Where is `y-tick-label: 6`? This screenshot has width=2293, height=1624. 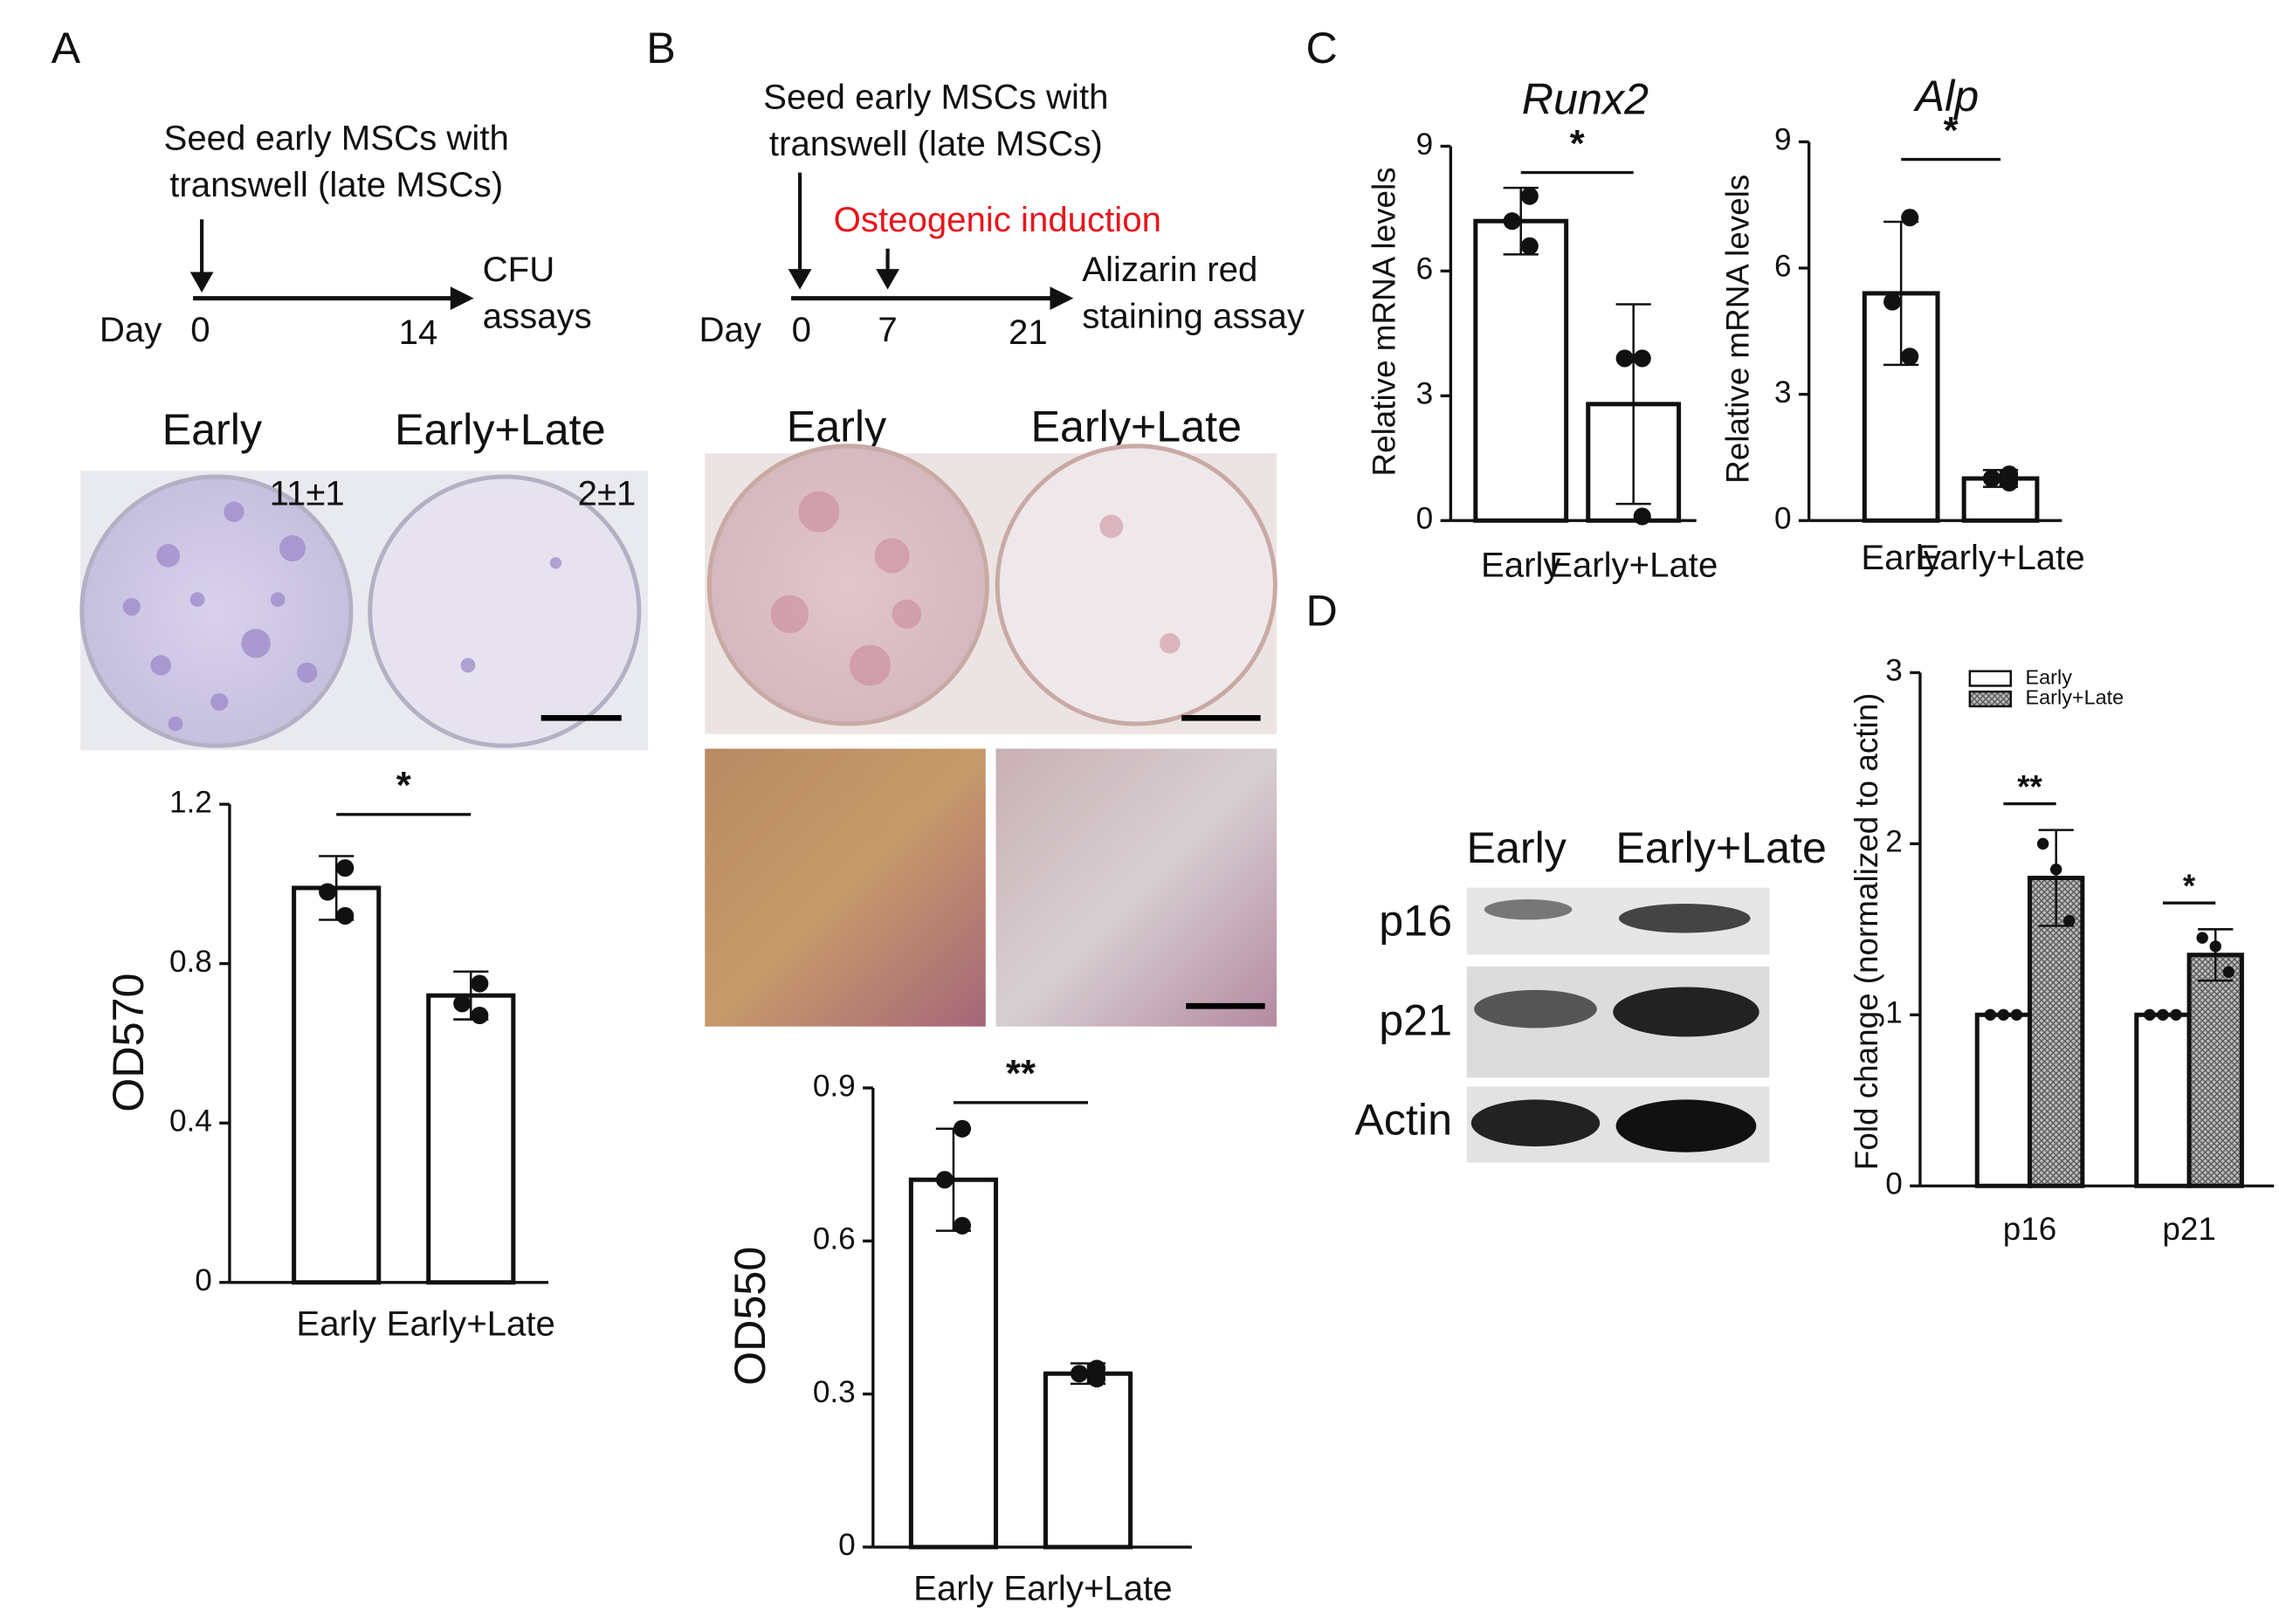
y-tick-label: 6 is located at coordinates (1425, 269).